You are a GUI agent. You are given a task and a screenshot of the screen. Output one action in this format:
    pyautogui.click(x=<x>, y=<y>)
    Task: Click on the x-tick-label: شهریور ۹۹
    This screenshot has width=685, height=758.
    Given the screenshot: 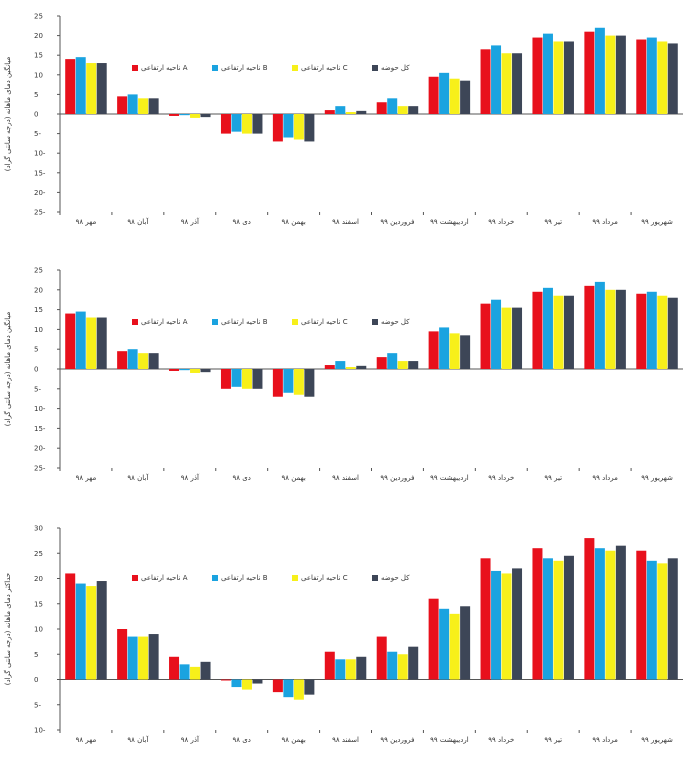 What is the action you would take?
    pyautogui.click(x=657, y=222)
    